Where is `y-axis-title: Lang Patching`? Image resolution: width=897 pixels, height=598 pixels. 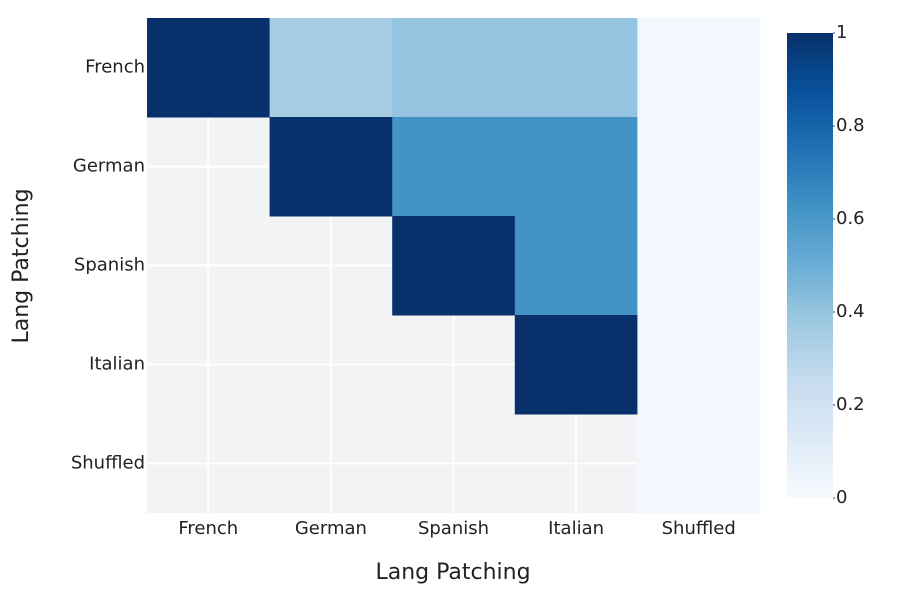
y-axis-title: Lang Patching is located at coordinates (21, 265).